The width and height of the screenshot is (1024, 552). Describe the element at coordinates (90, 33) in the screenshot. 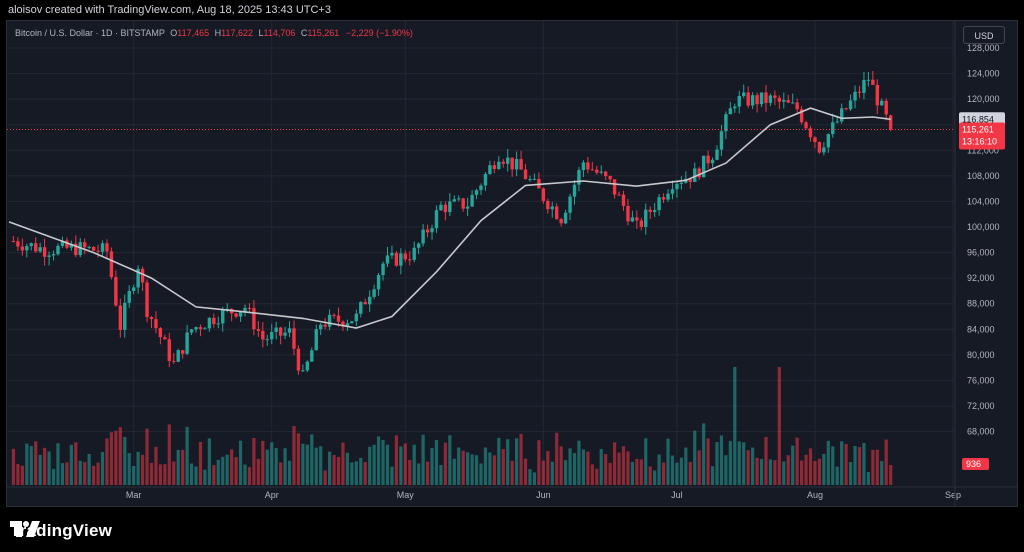

I see `symbol-title: Bitcoin / U.S. Dollar · 1D · BITSTAMP` at that location.